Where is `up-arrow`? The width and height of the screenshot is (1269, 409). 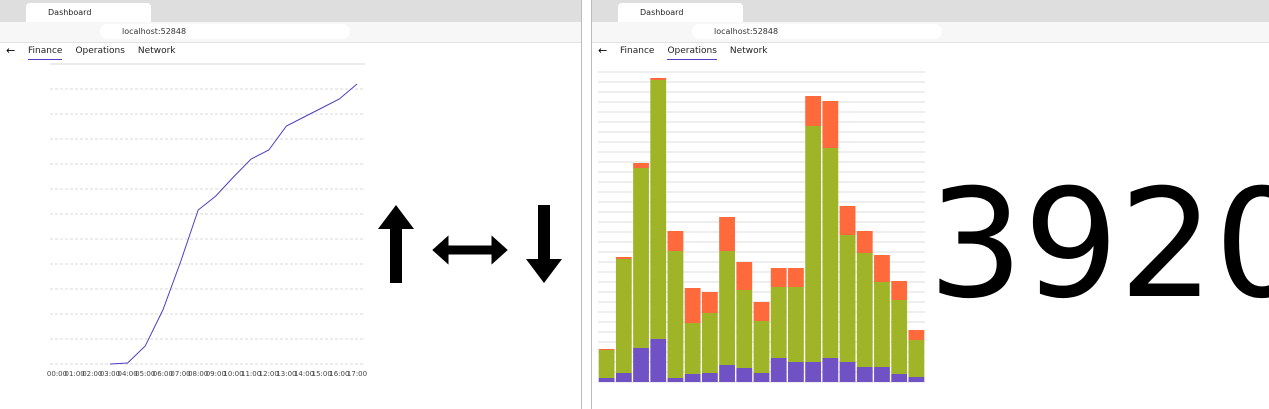
up-arrow is located at coordinates (396, 244).